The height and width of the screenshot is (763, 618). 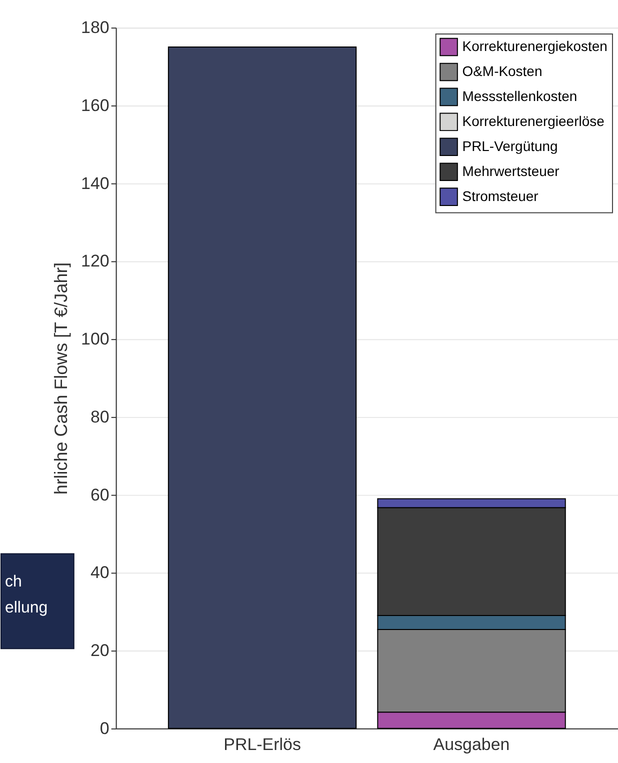 I want to click on legend-label: Stromsteuer, so click(x=500, y=196).